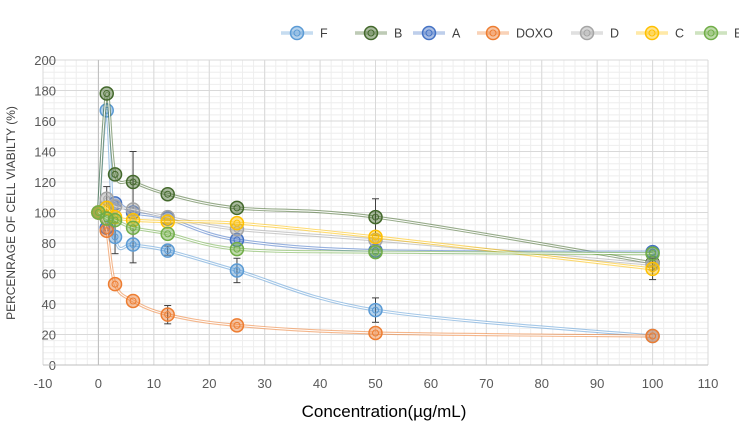 Image resolution: width=739 pixels, height=443 pixels. I want to click on legend-label-doxo: DOXO, so click(534, 34).